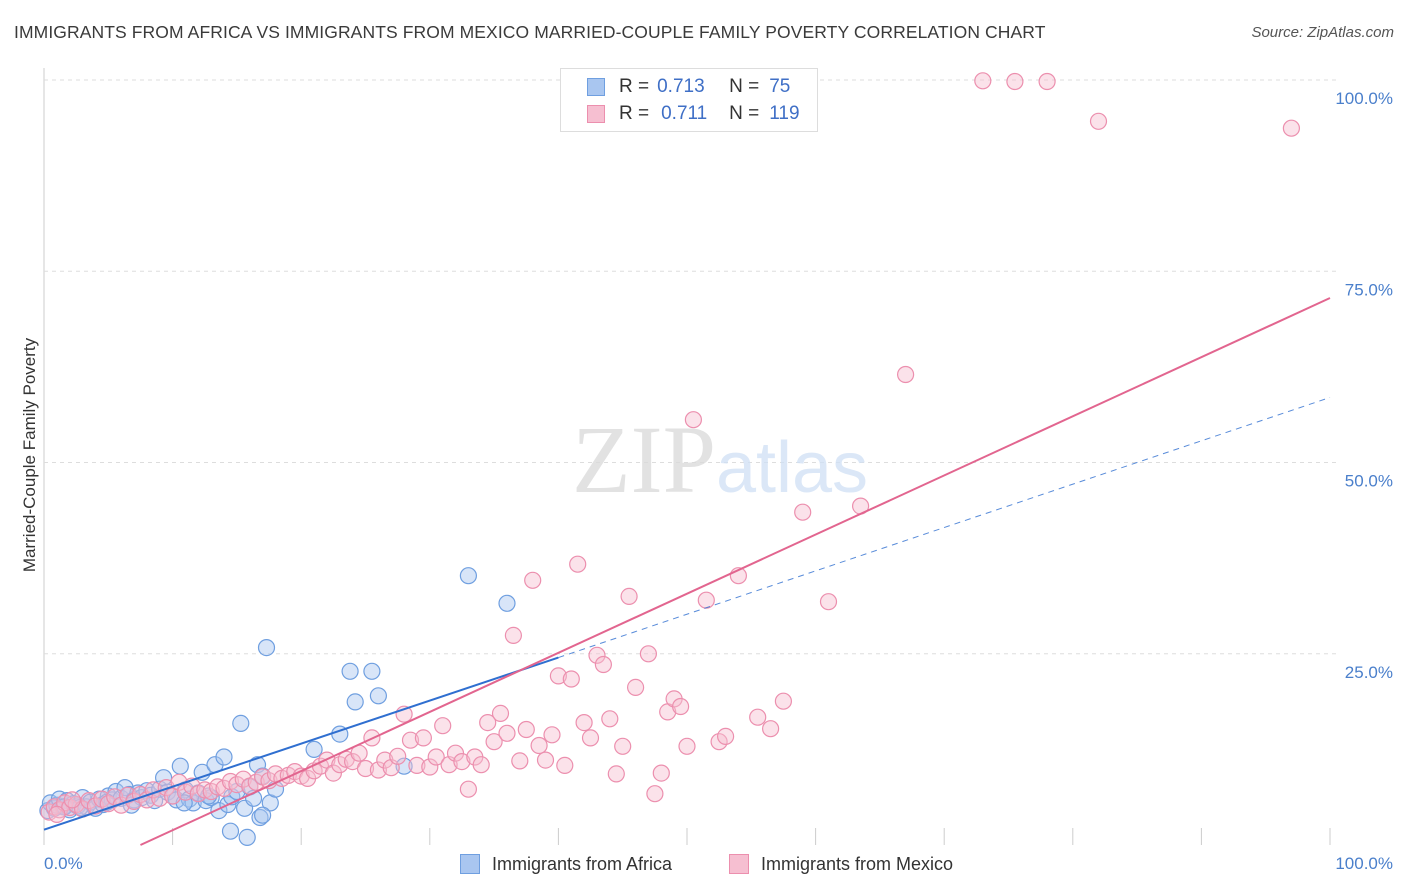 Image resolution: width=1406 pixels, height=892 pixels. Describe the element at coordinates (596, 87) in the screenshot. I see `legend-swatch-africa` at that location.